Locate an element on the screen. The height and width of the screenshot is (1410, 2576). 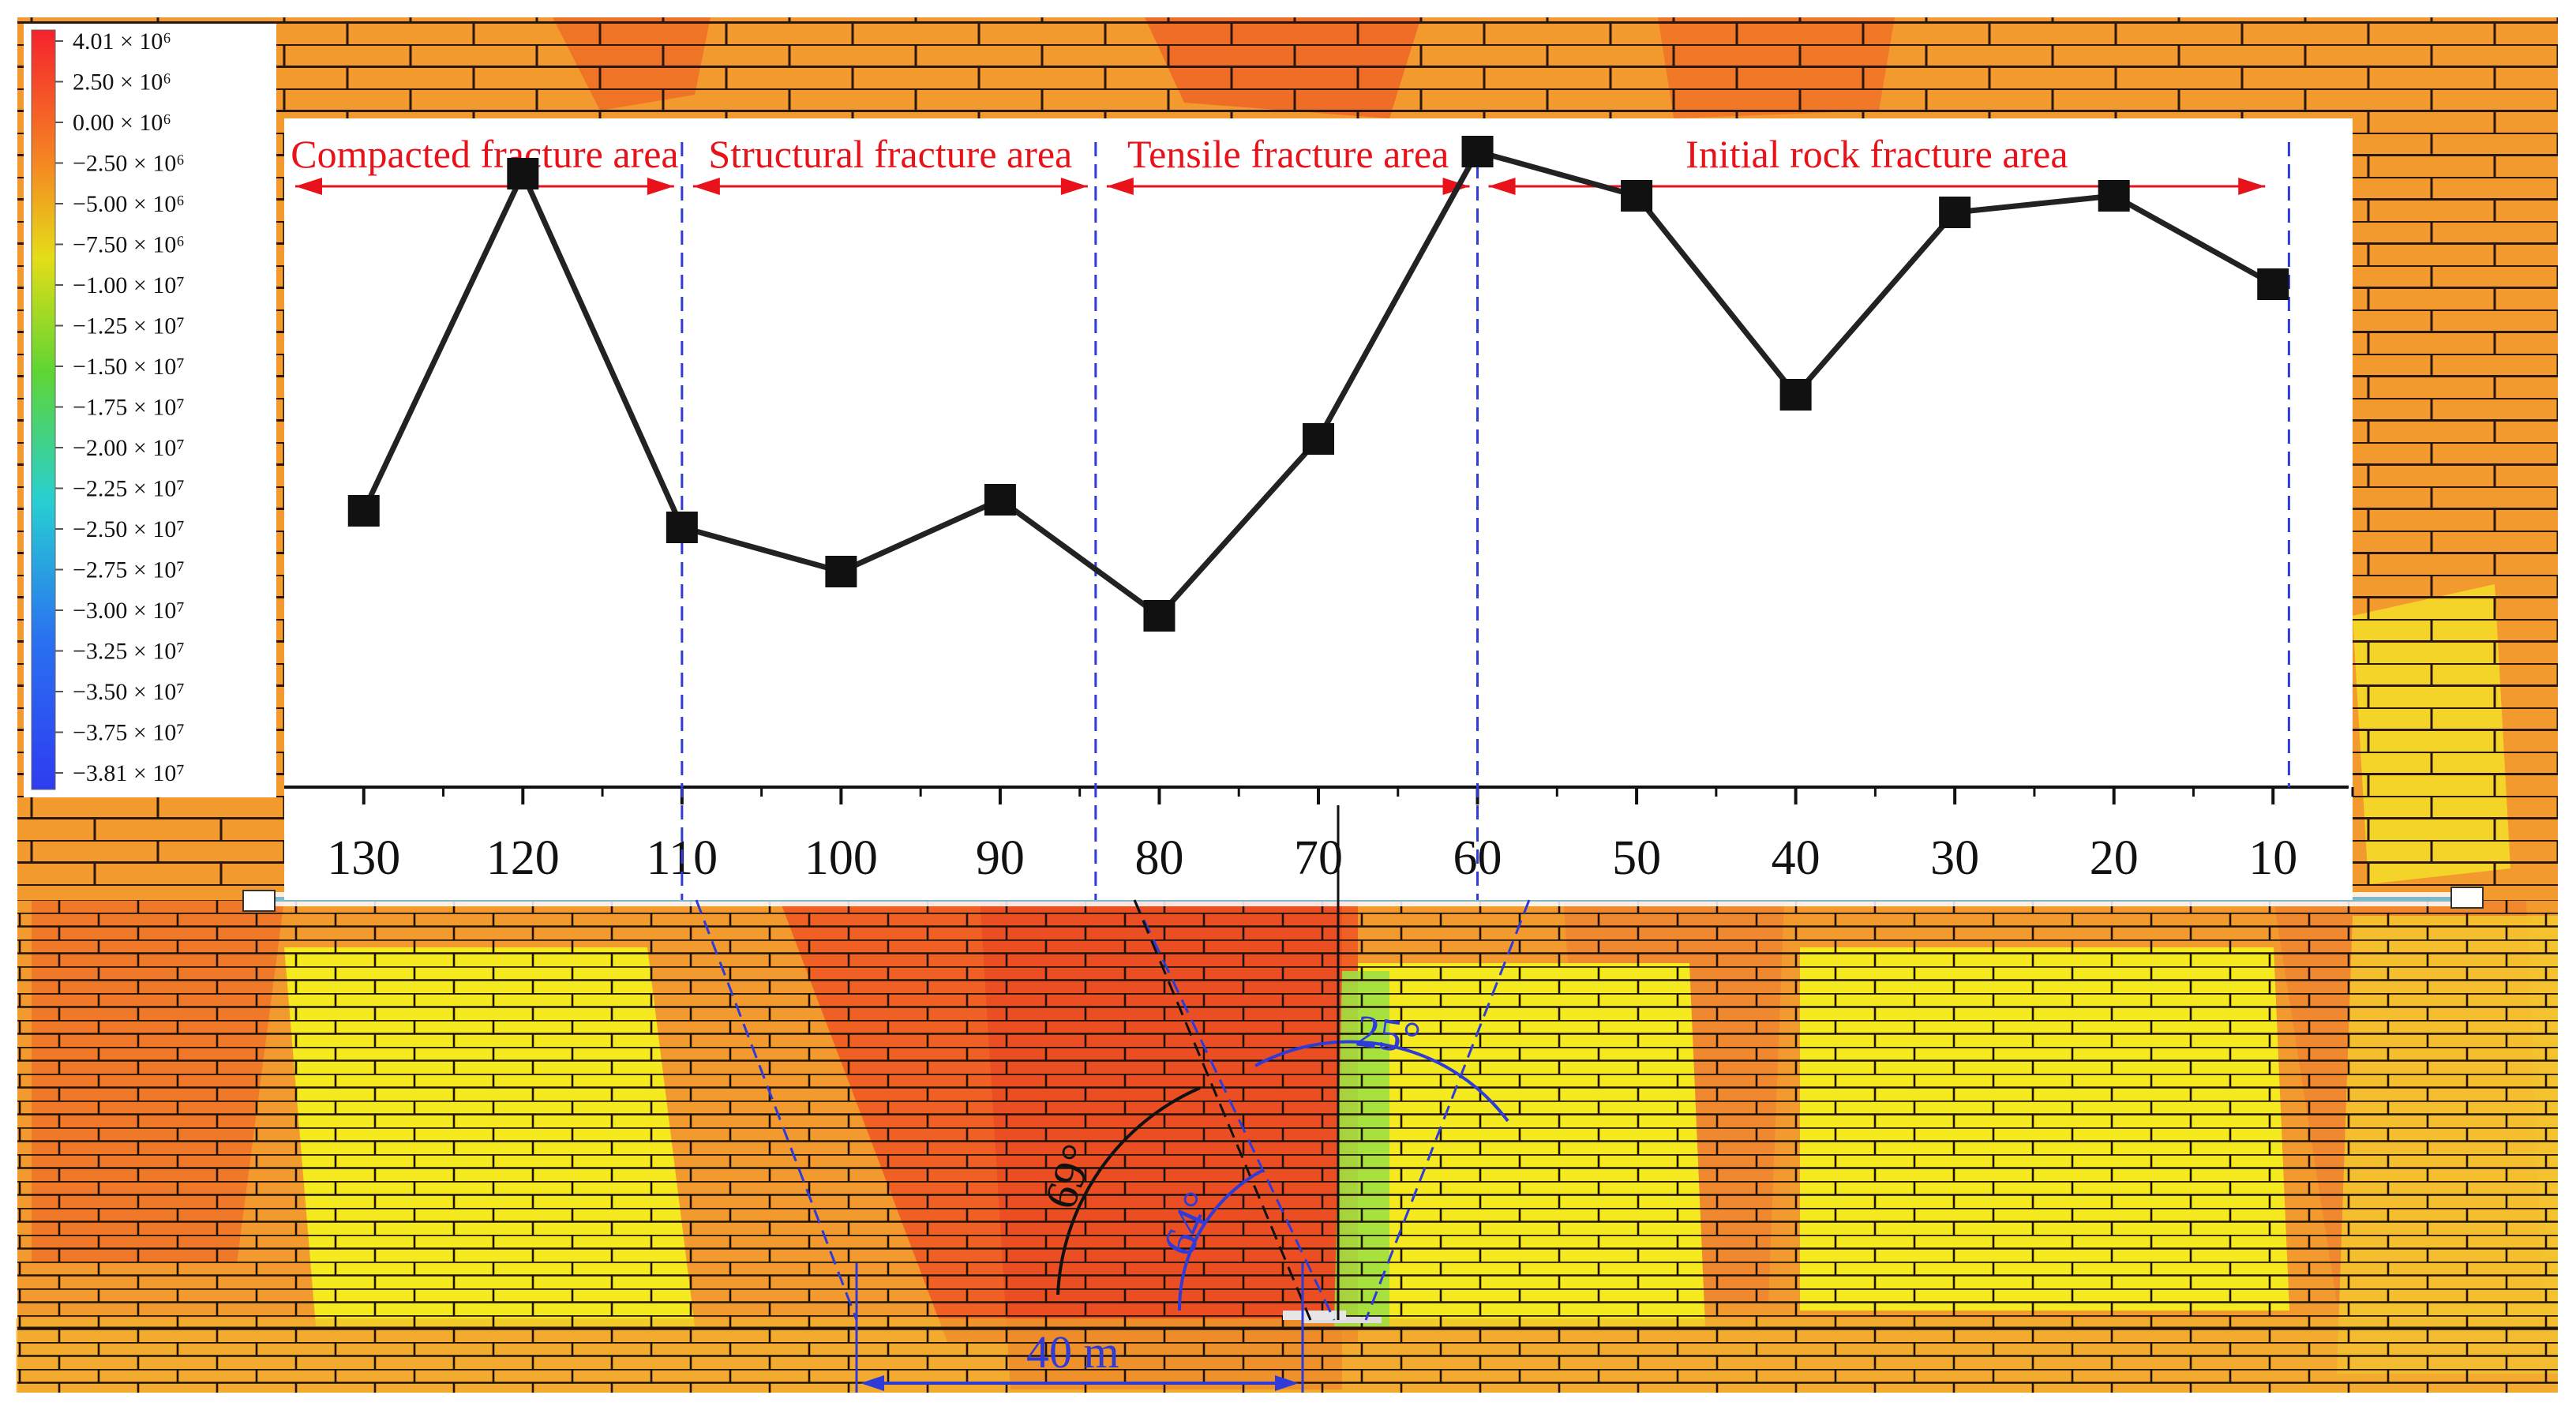
width-dimension: 40 m is located at coordinates (1079, 1328).